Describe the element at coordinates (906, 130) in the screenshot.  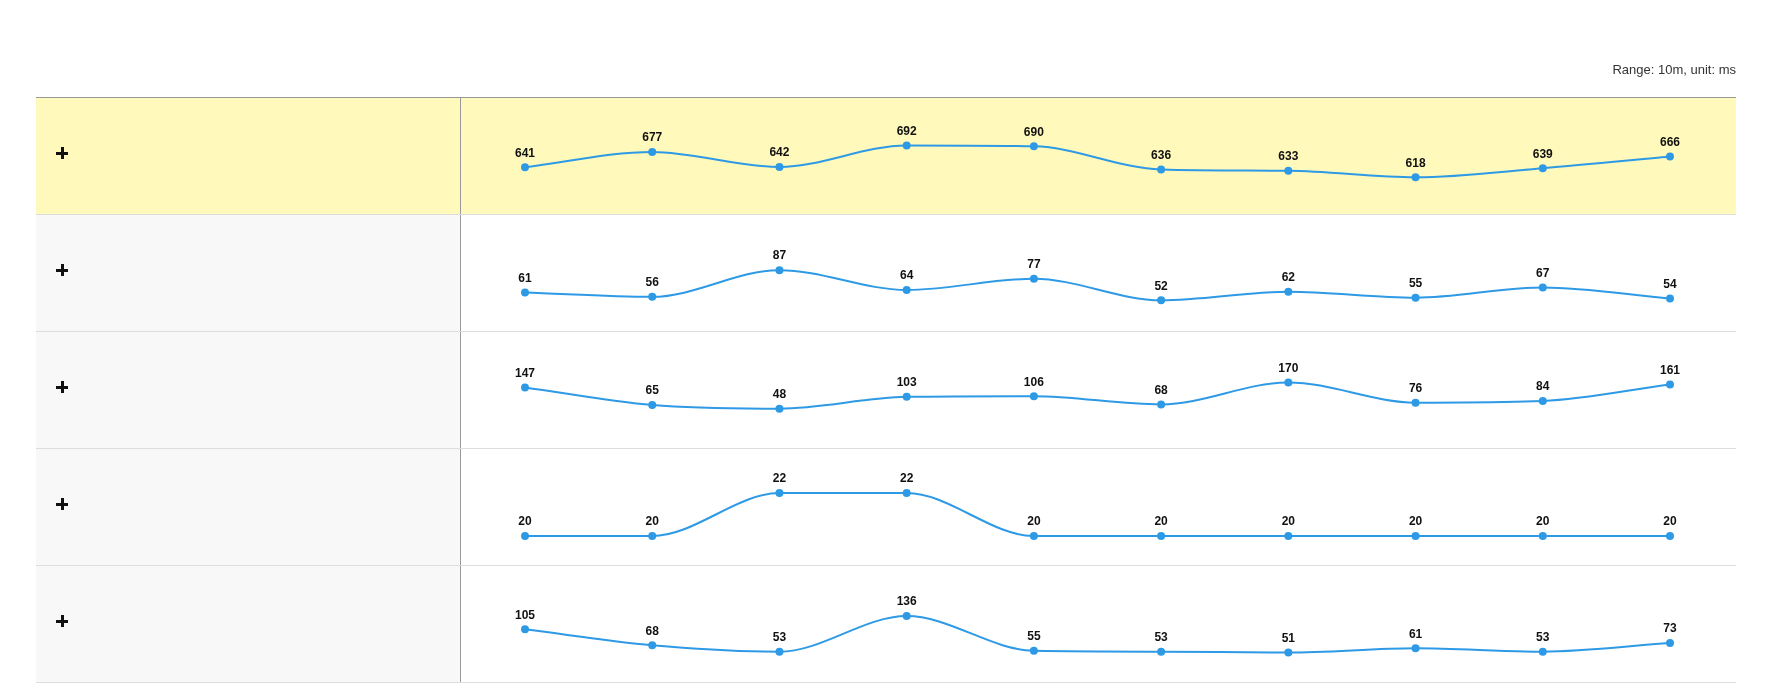
I see `data-label: 692` at that location.